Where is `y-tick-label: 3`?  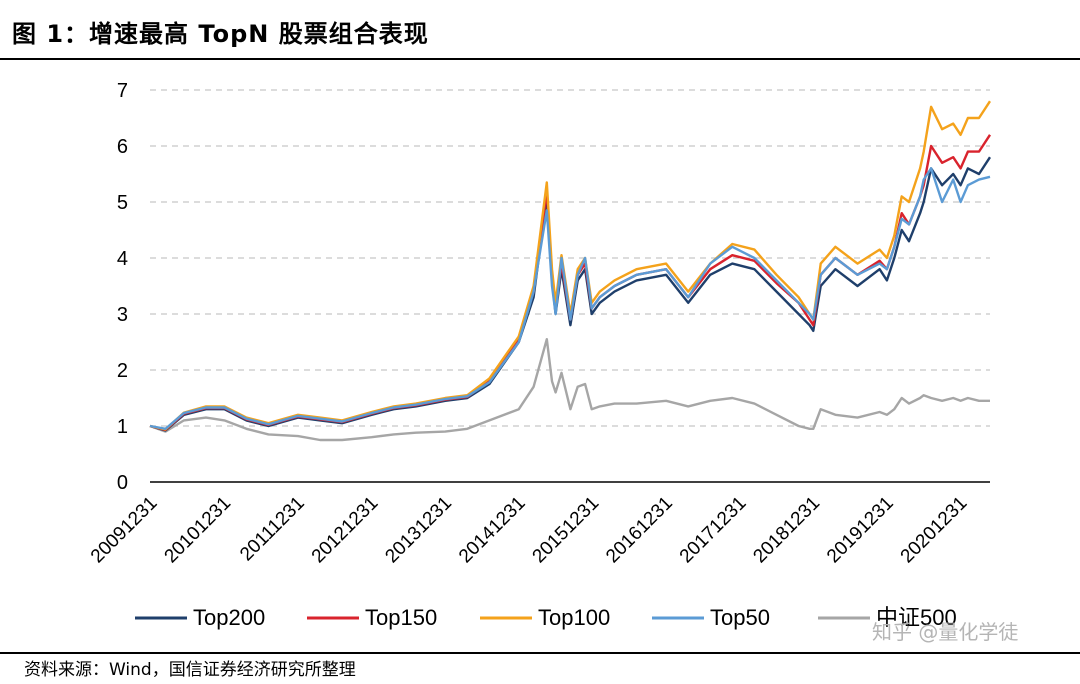
y-tick-label: 3 is located at coordinates (122, 315).